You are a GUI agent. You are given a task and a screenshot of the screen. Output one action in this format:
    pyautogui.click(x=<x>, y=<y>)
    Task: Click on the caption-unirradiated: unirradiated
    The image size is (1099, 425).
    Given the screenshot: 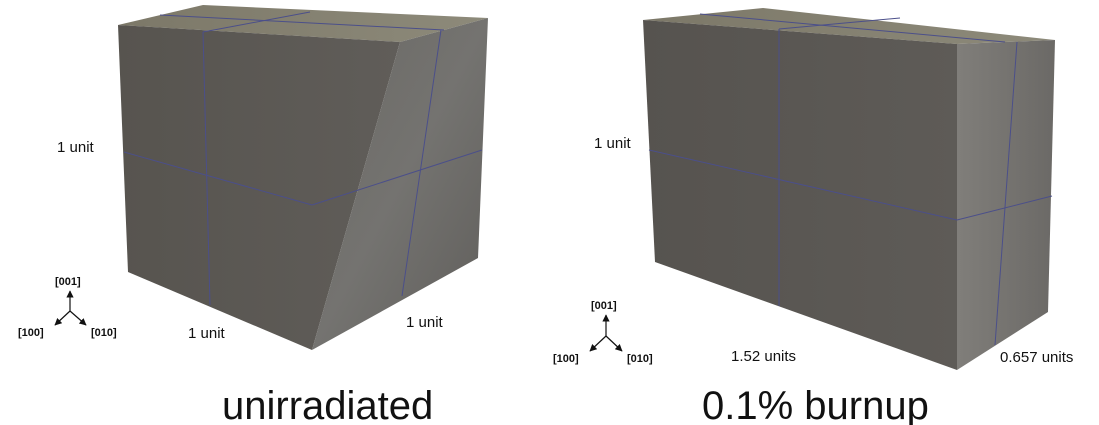 What is the action you would take?
    pyautogui.click(x=327, y=404)
    